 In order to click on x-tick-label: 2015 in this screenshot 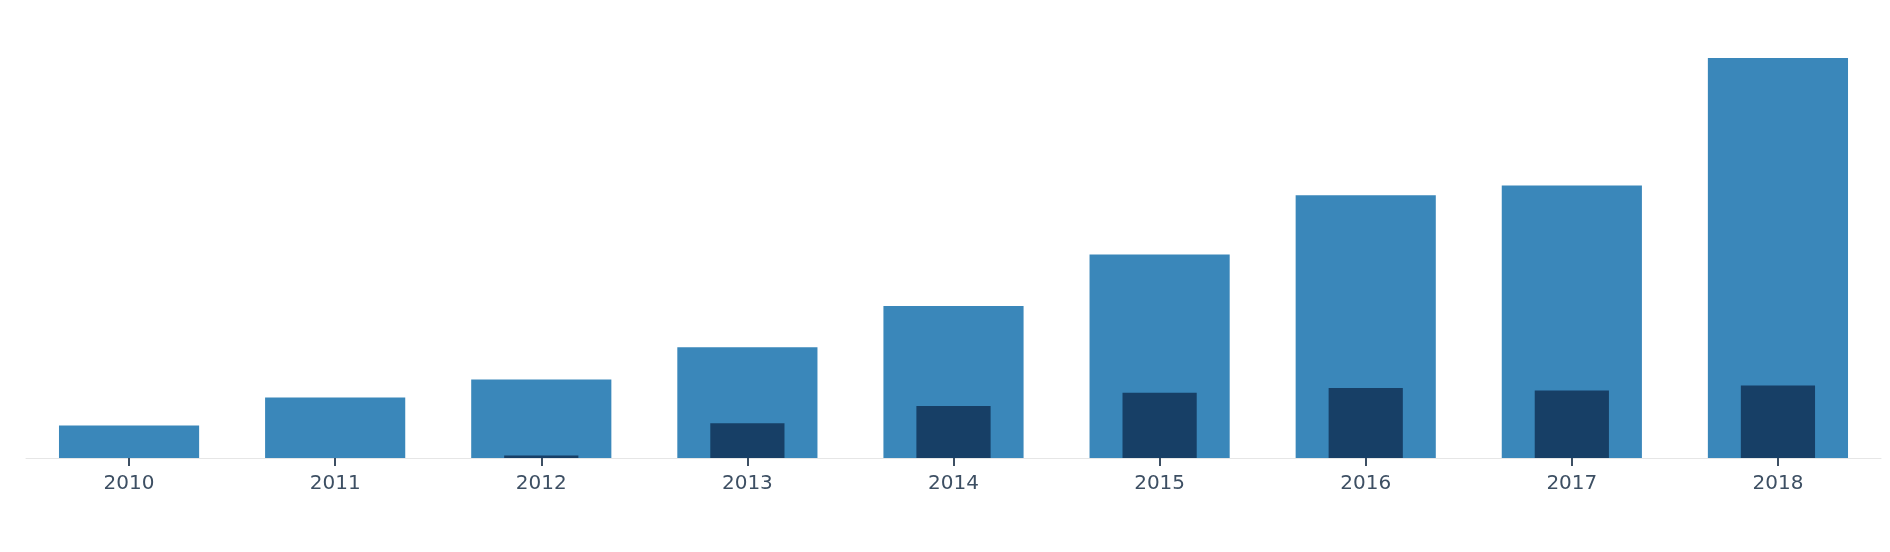, I will do `click(1160, 482)`.